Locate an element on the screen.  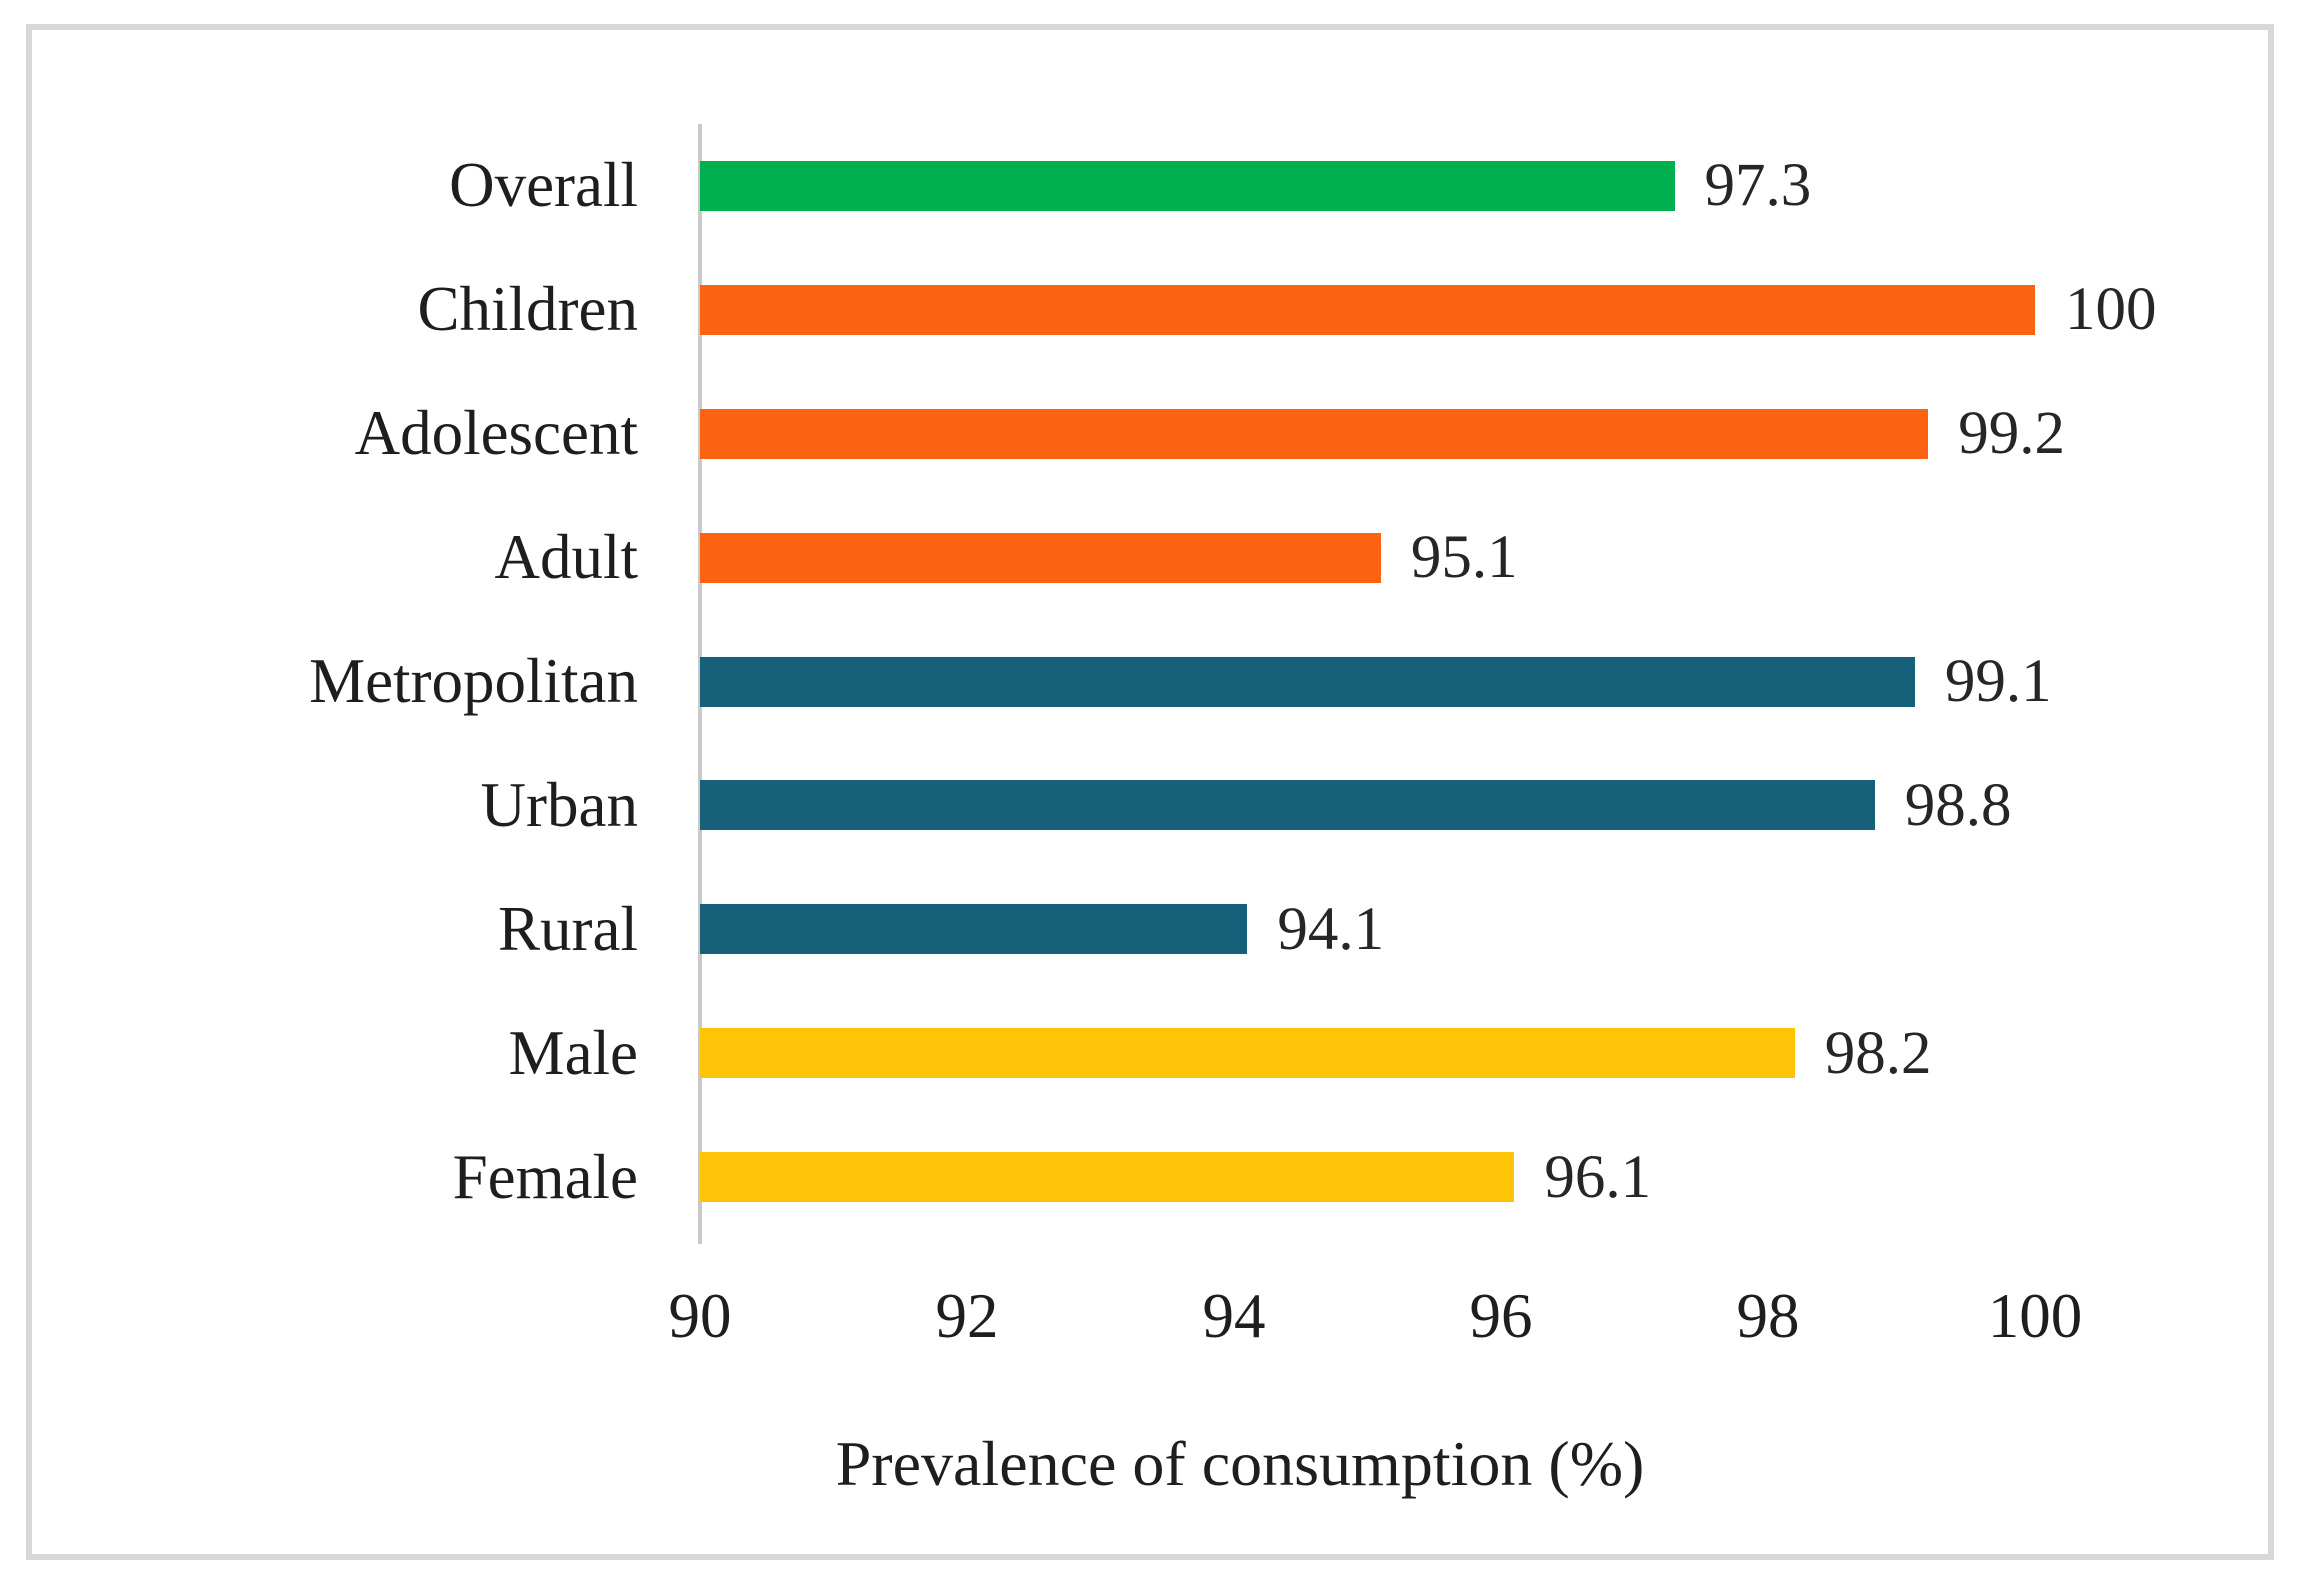
value-label-male: 98.2 is located at coordinates (1878, 1053).